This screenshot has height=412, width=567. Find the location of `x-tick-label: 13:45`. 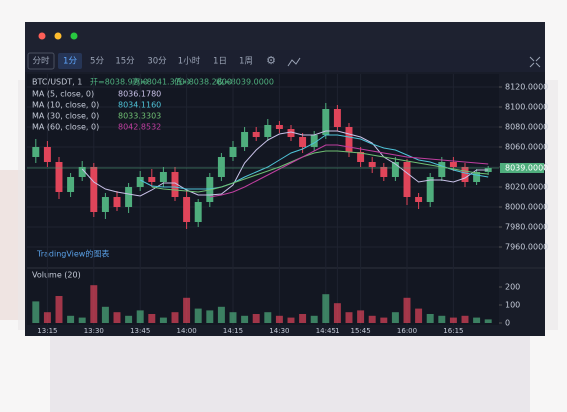

x-tick-label: 13:45 is located at coordinates (140, 331).